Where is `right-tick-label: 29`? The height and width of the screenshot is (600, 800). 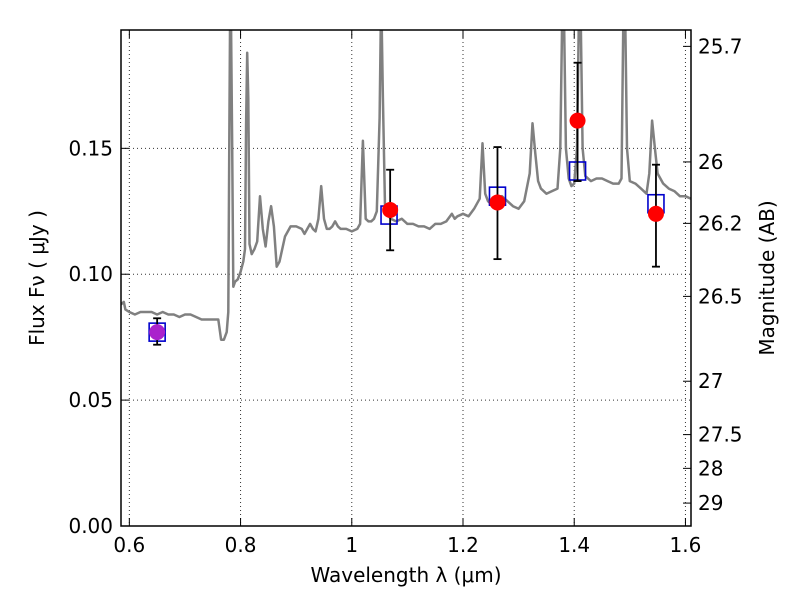
right-tick-label: 29 is located at coordinates (710, 503).